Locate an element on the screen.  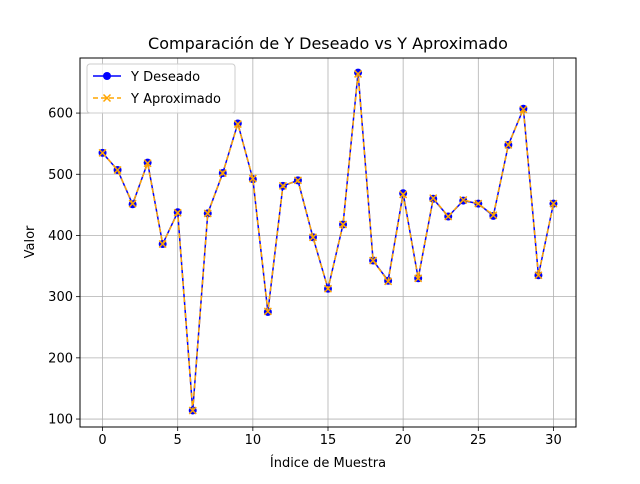
x-tick-label: 10 is located at coordinates (253, 440).